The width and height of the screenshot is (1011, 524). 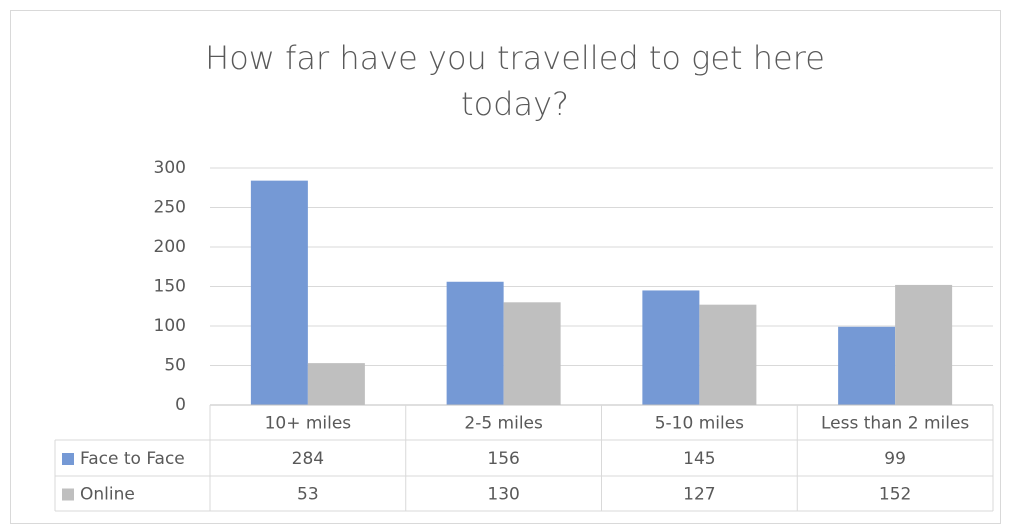 I want to click on table-cell: 152, so click(x=895, y=495).